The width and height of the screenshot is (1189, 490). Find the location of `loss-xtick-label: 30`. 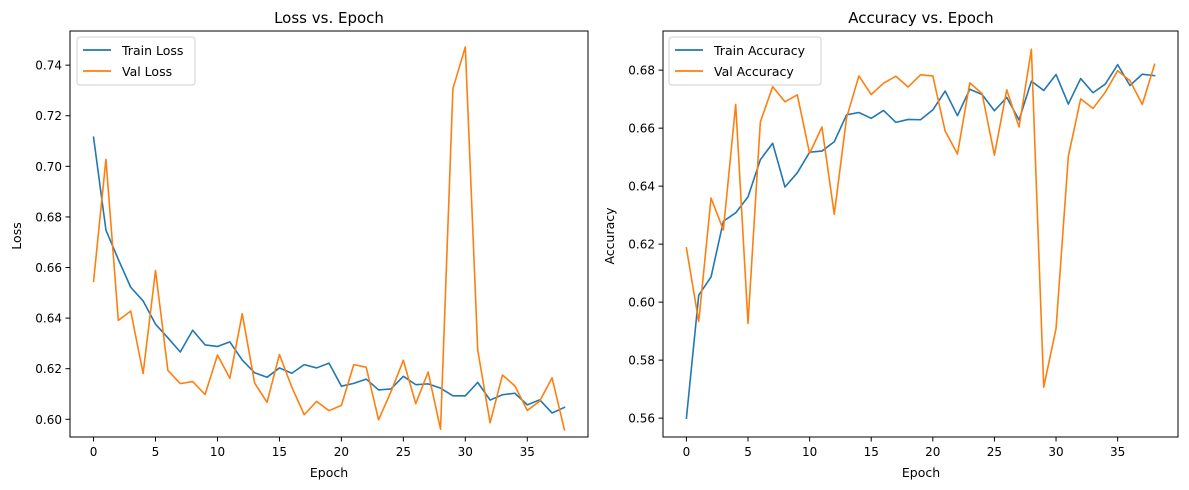

loss-xtick-label: 30 is located at coordinates (465, 452).